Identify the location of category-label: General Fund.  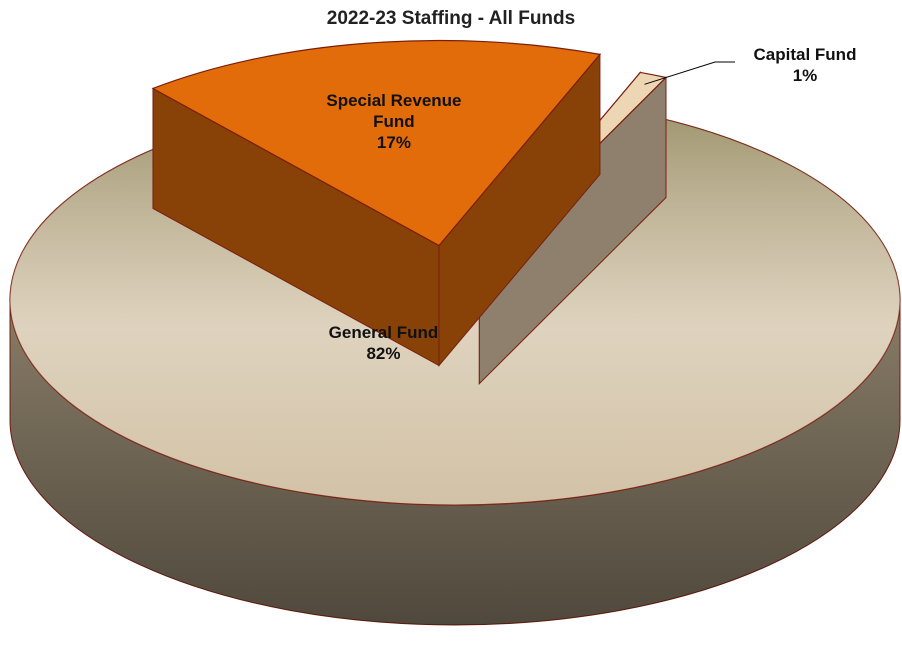
(383, 332).